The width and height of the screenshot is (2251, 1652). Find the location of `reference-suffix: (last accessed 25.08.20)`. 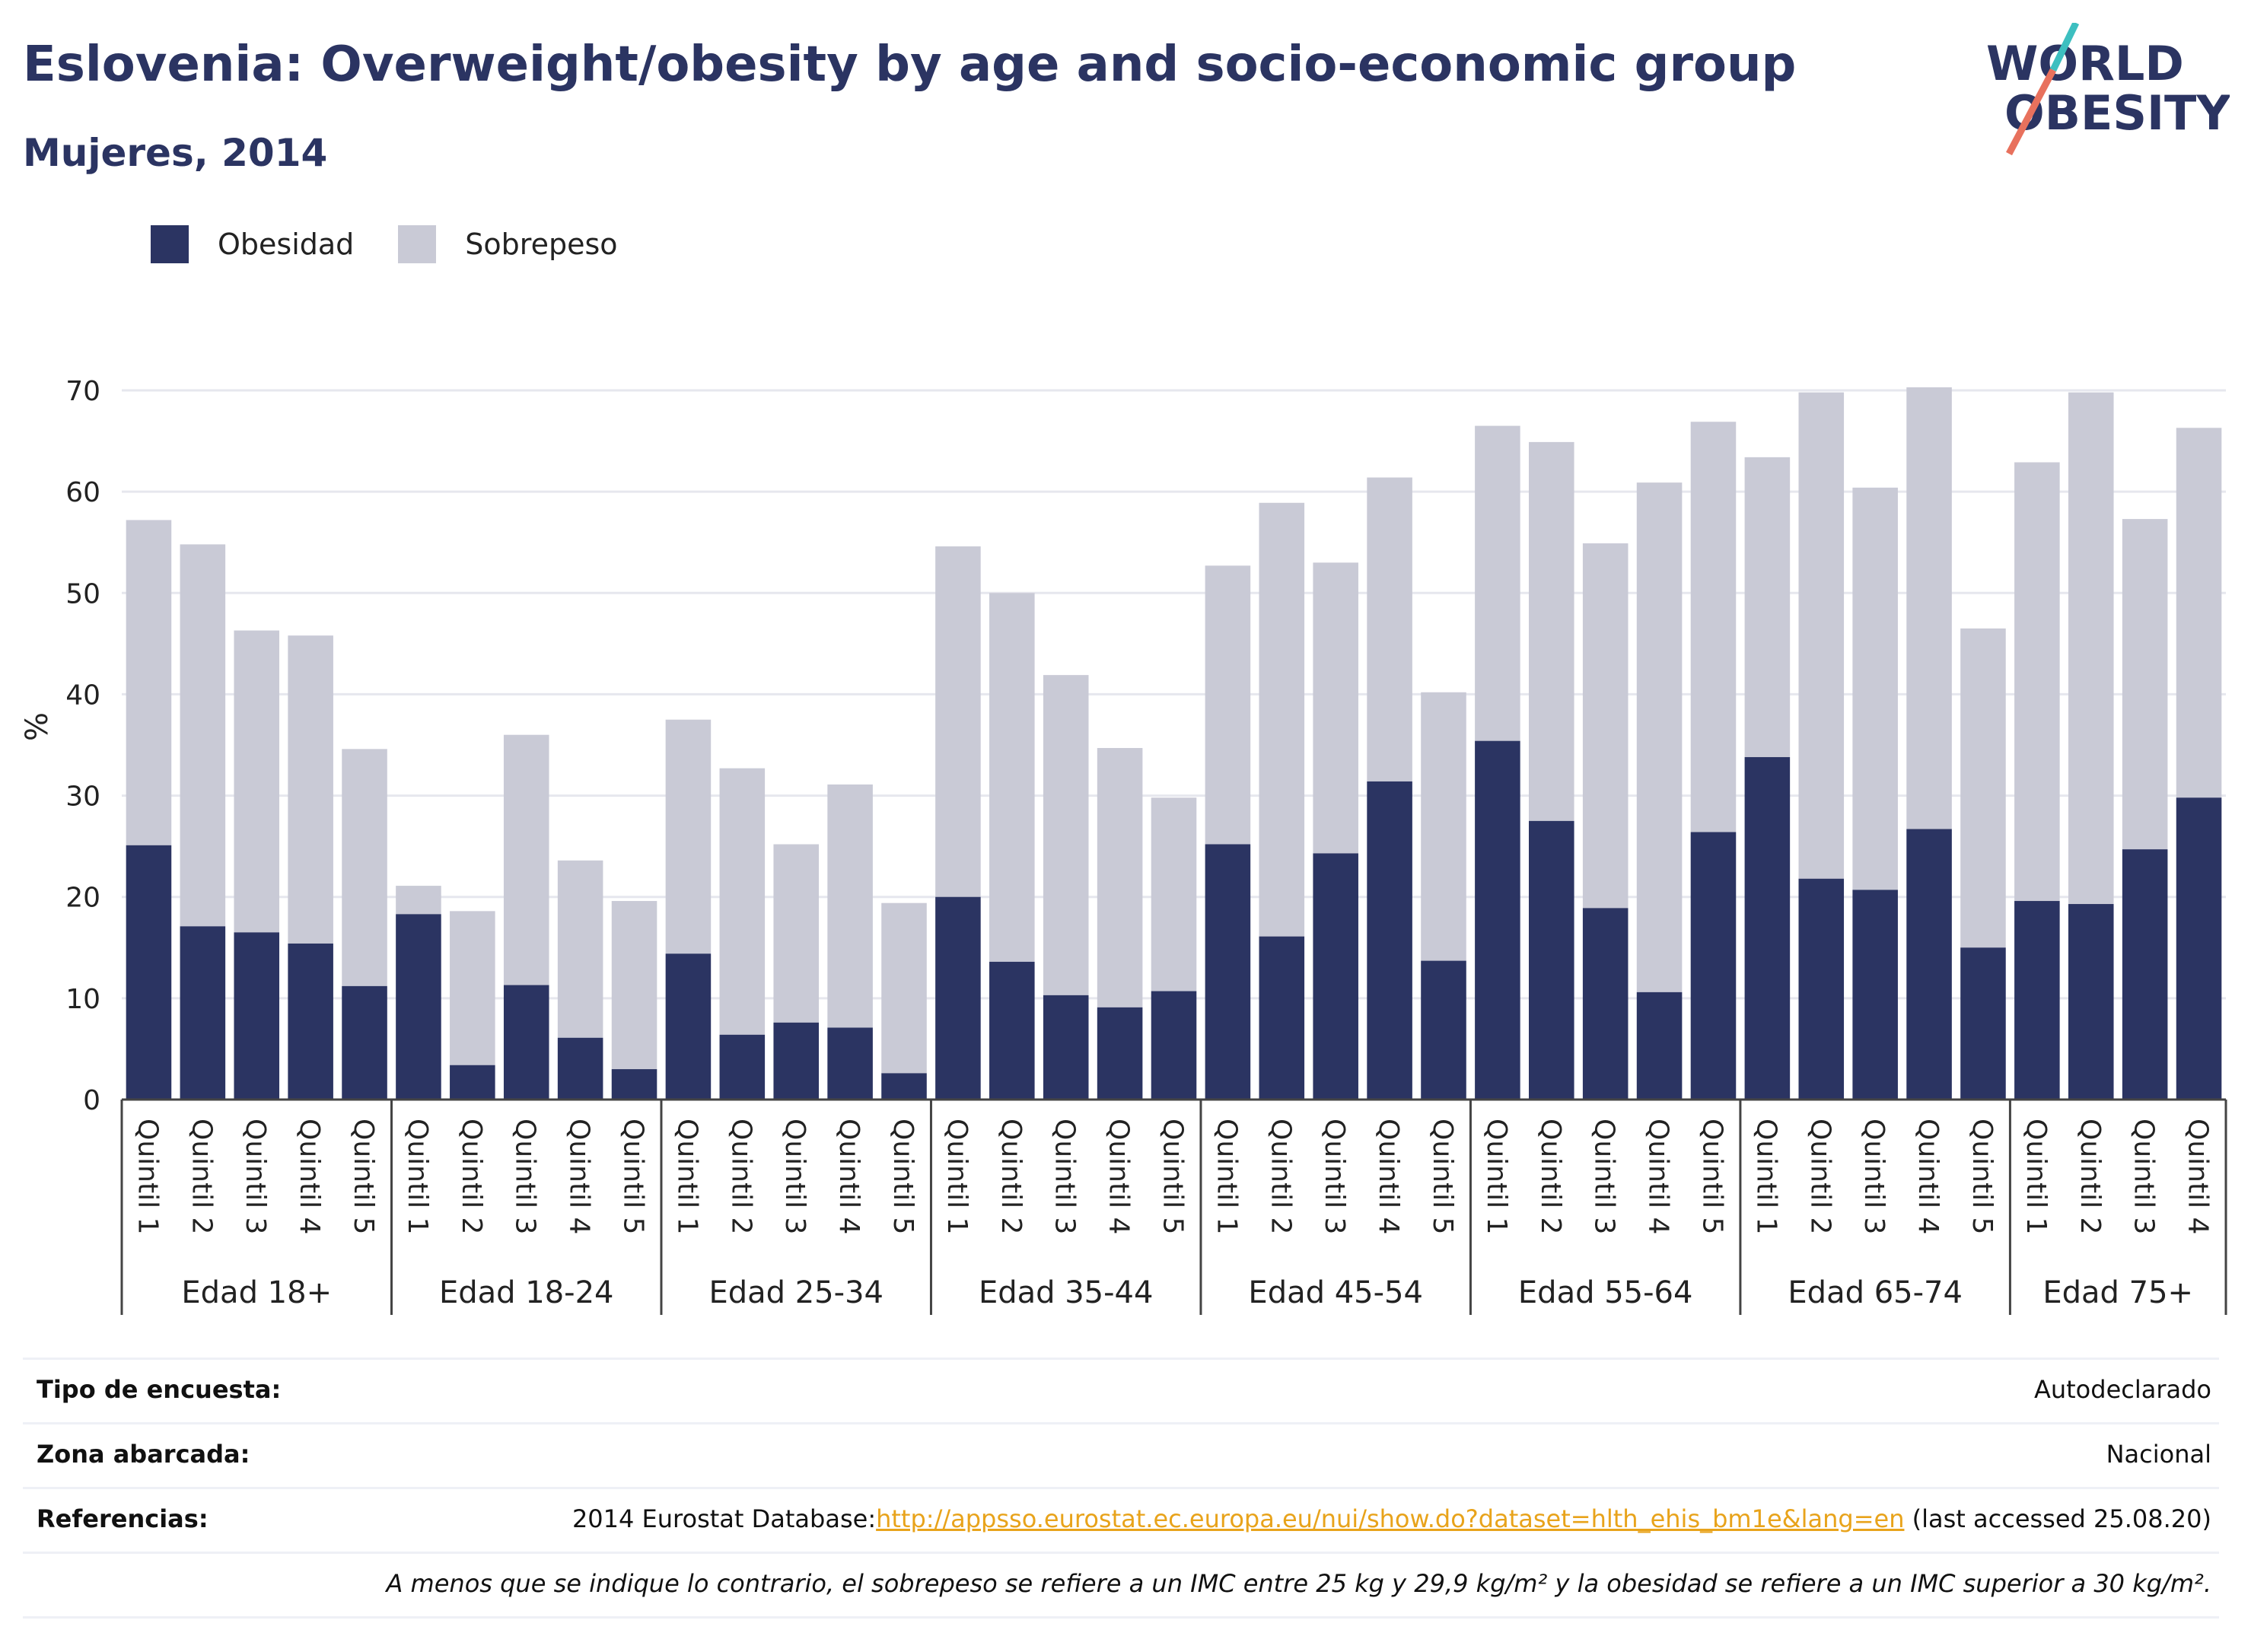

reference-suffix: (last accessed 25.08.20) is located at coordinates (2057, 1518).